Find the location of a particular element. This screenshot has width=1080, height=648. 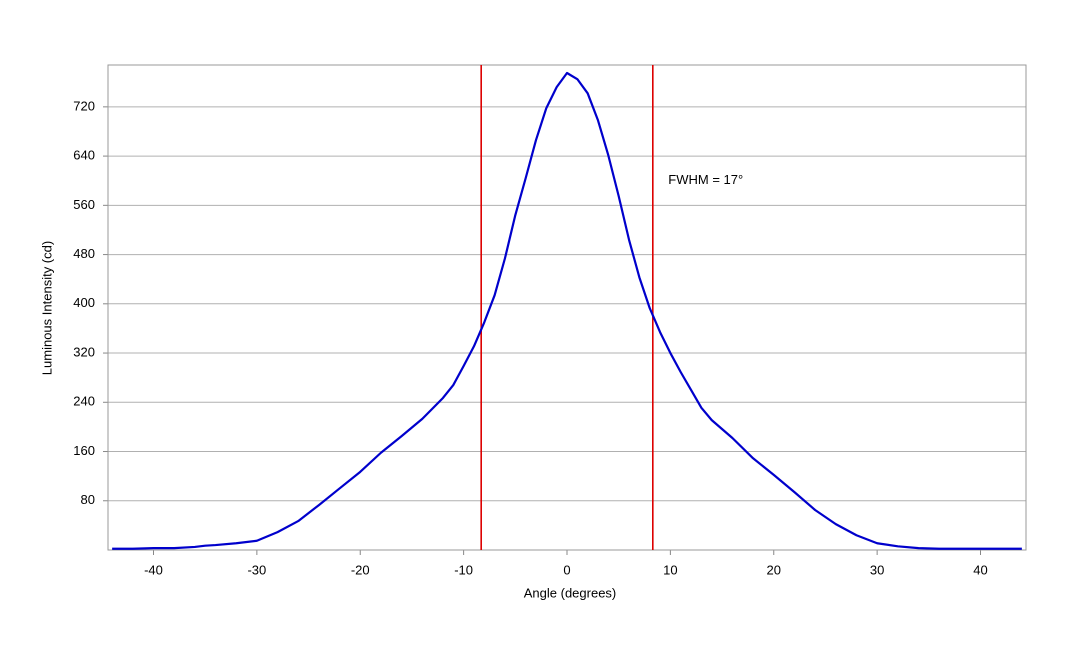

x-tick-label: 30 is located at coordinates (877, 569).